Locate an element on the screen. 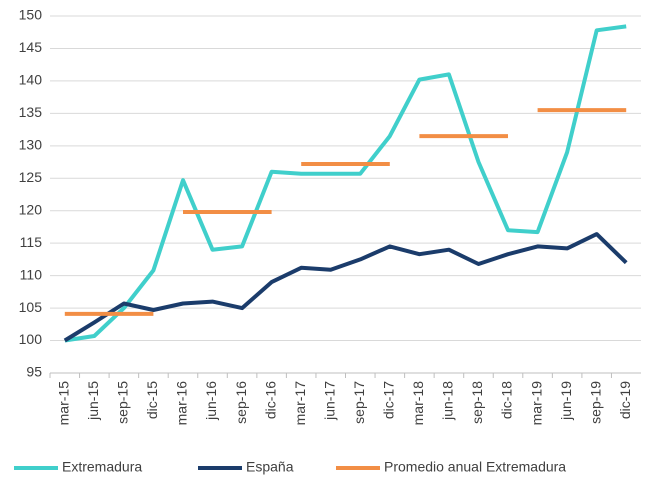 This screenshot has width=646, height=488. y-tick-label: 100 is located at coordinates (31, 339).